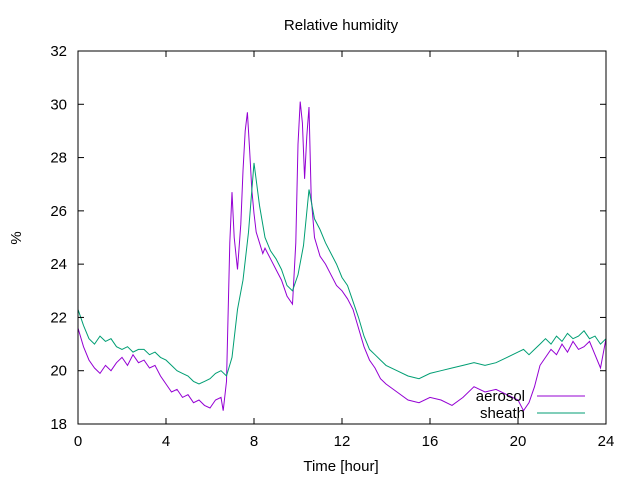 This screenshot has width=640, height=480. I want to click on legend: aerosol sheath, so click(530, 405).